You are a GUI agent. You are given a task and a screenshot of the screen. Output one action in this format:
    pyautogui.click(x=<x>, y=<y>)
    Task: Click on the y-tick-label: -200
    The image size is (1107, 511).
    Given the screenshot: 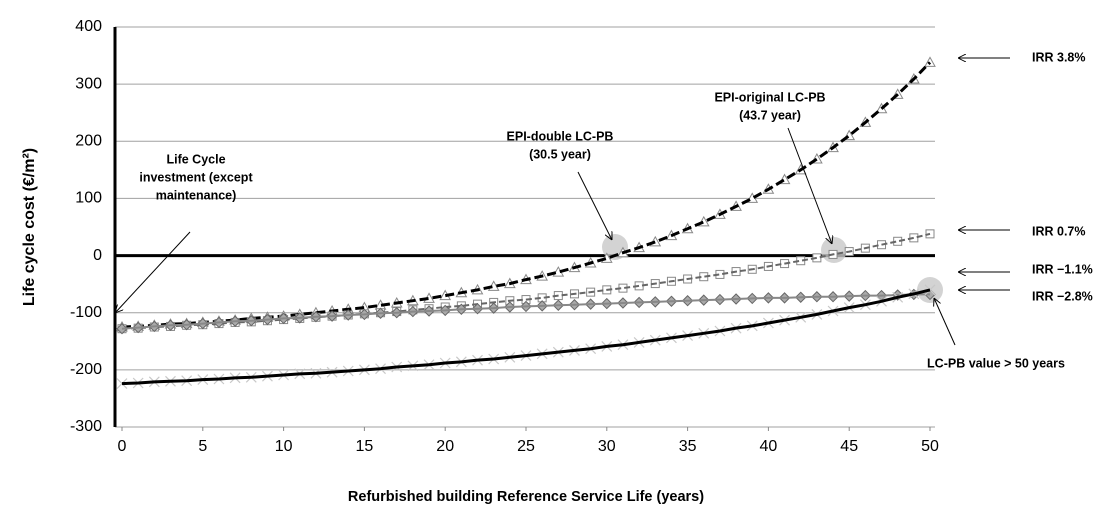 What is the action you would take?
    pyautogui.click(x=86, y=369)
    